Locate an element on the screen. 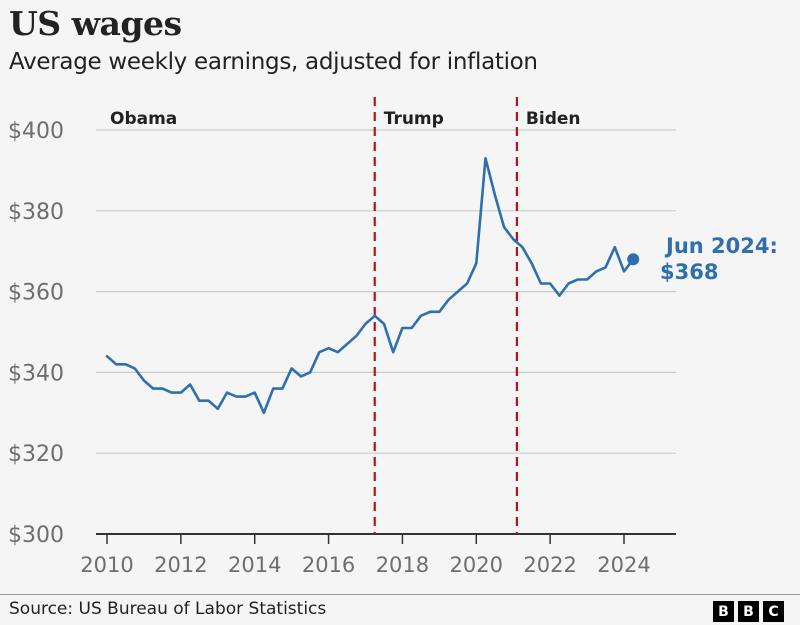 Image resolution: width=800 pixels, height=625 pixels. annotation-layer: Jun 2024:$368 is located at coordinates (702, 259).